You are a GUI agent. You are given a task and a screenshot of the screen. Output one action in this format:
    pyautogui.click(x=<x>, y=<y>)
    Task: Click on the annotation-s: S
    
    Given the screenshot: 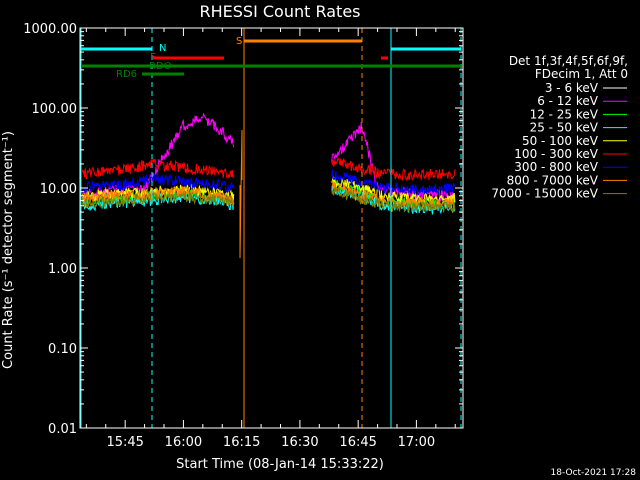 What is the action you would take?
    pyautogui.click(x=239, y=41)
    